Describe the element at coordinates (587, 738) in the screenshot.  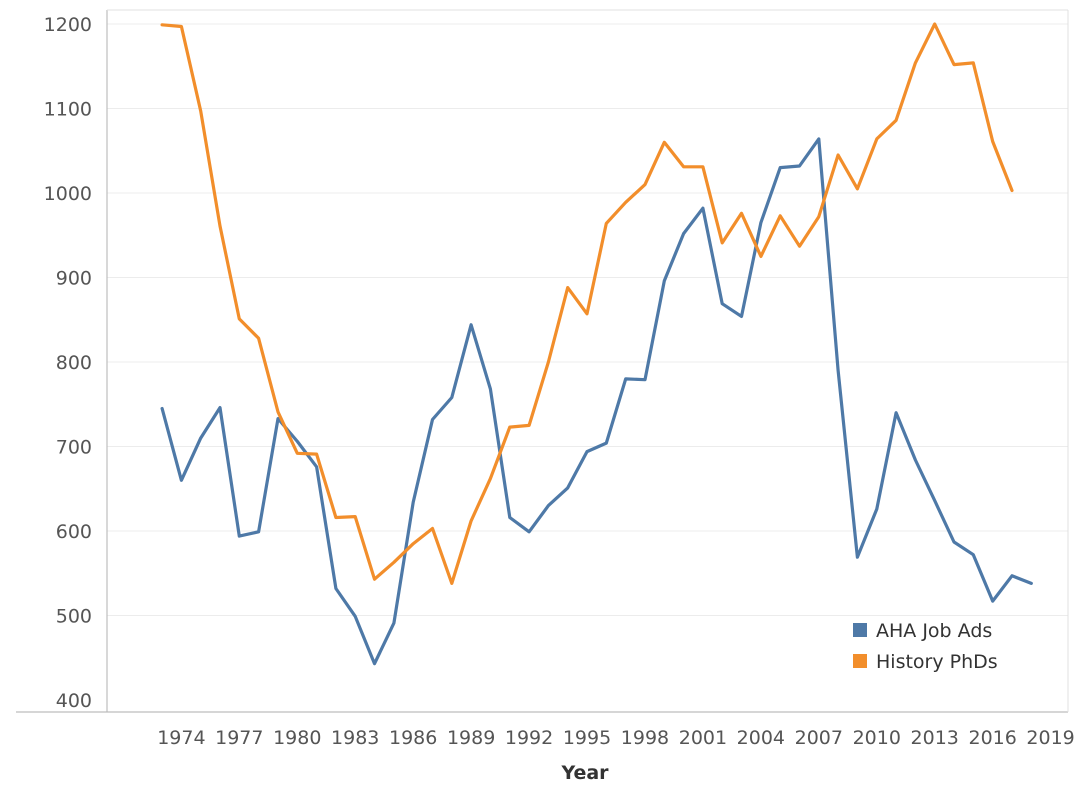
I see `x-tick-label: 1995` at that location.